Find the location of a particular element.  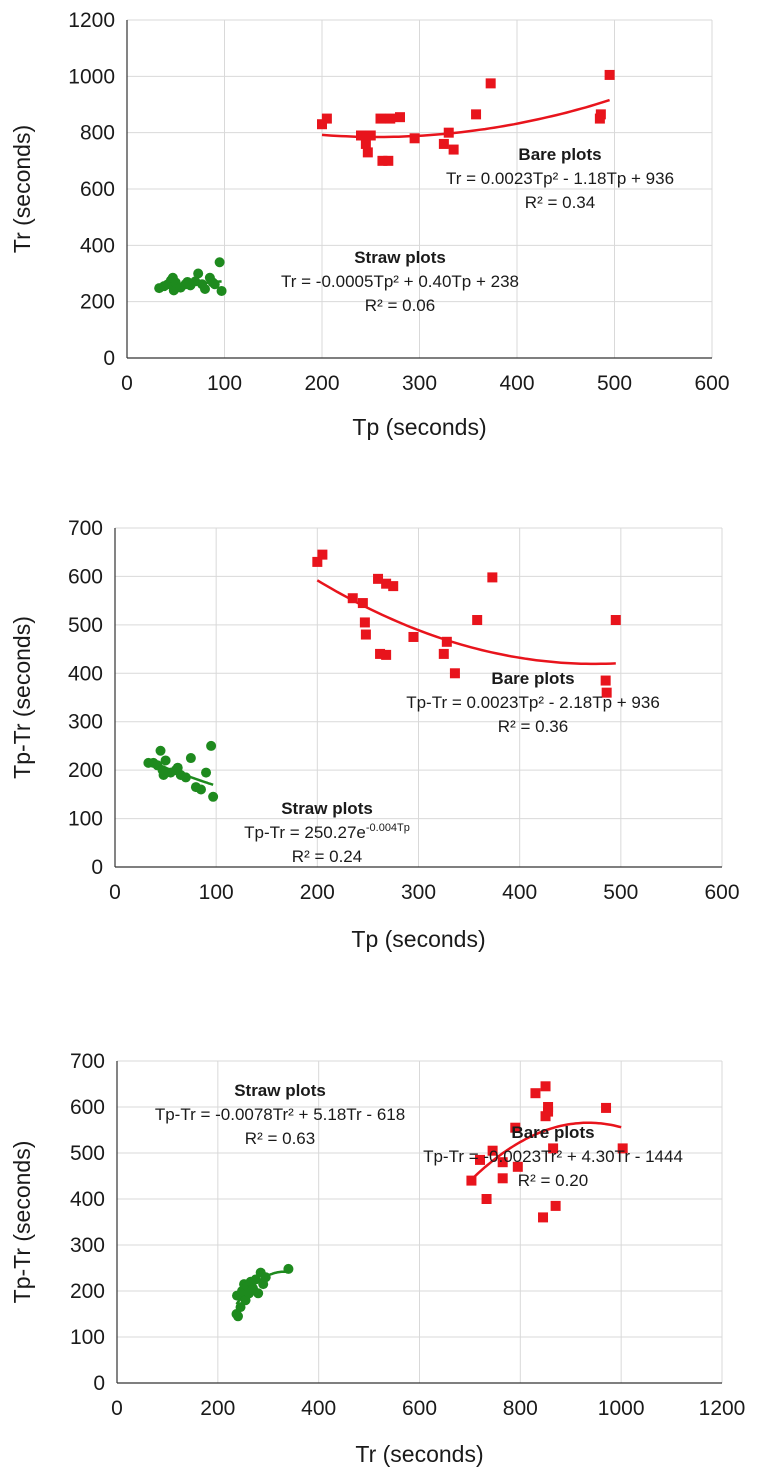

annotation-equation: Tr = -0.0005Tp² + 0.40Tp + 238 is located at coordinates (400, 281).